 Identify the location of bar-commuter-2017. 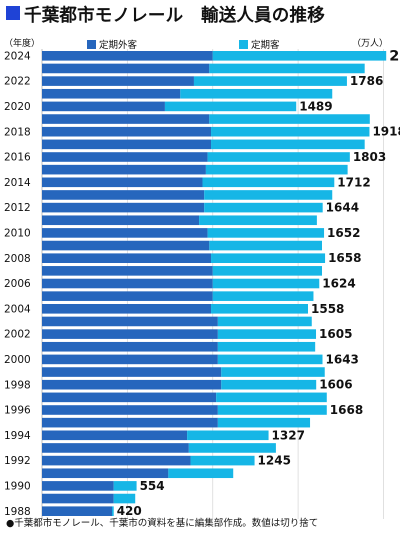
(288, 144).